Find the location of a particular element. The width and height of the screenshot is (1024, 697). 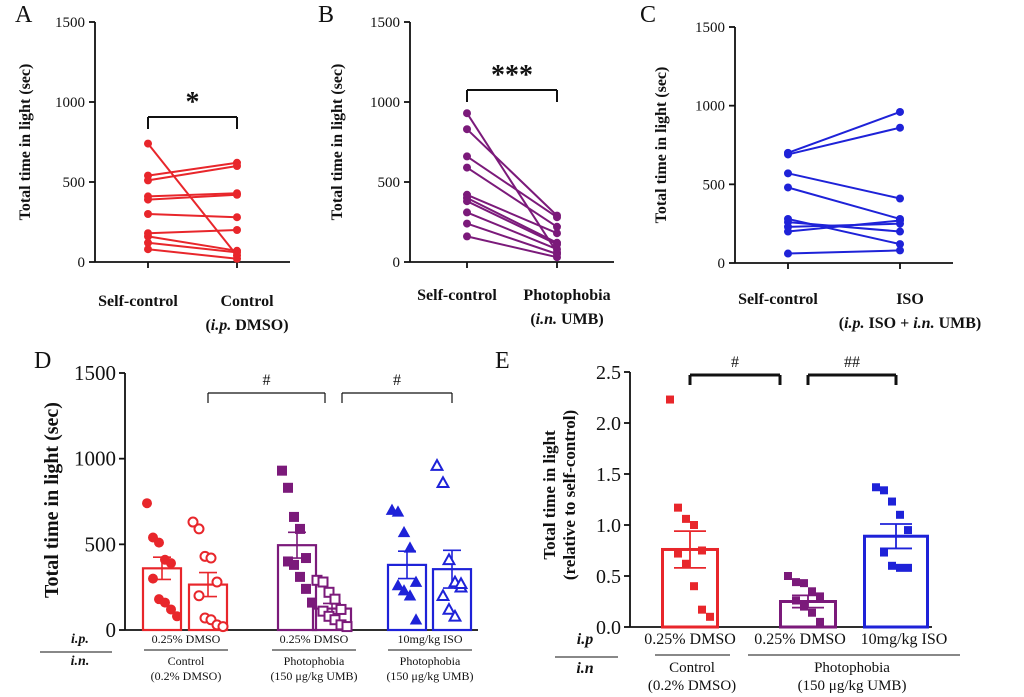

panel-b-cat-1-sub-part-2: UMB) is located at coordinates (580, 319).